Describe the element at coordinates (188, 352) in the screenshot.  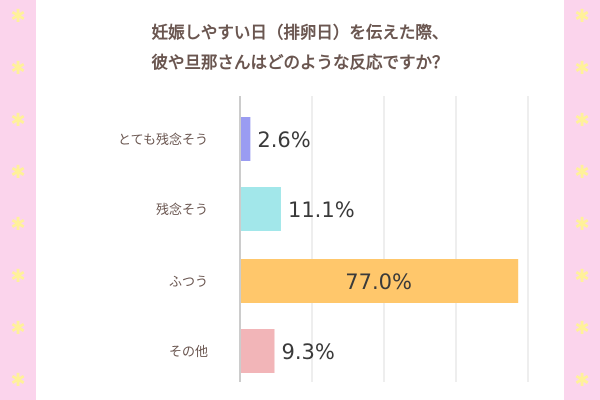
I see `category-label: その他` at that location.